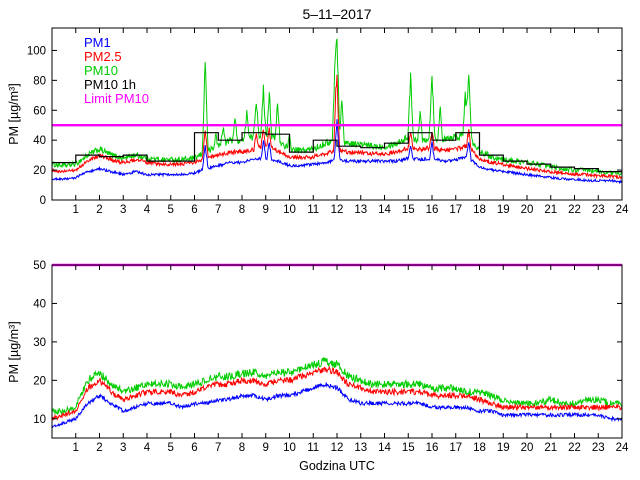 This screenshot has width=640, height=480. What do you see at coordinates (39, 81) in the screenshot?
I see `svg-text: 80` at bounding box center [39, 81].